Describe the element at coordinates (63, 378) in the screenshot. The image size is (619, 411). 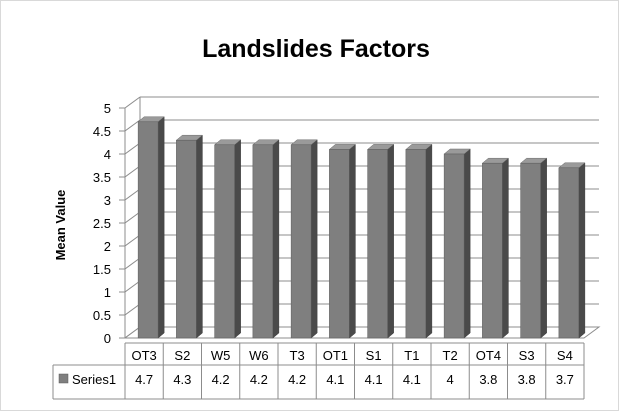
I see `legend-swatch` at that location.